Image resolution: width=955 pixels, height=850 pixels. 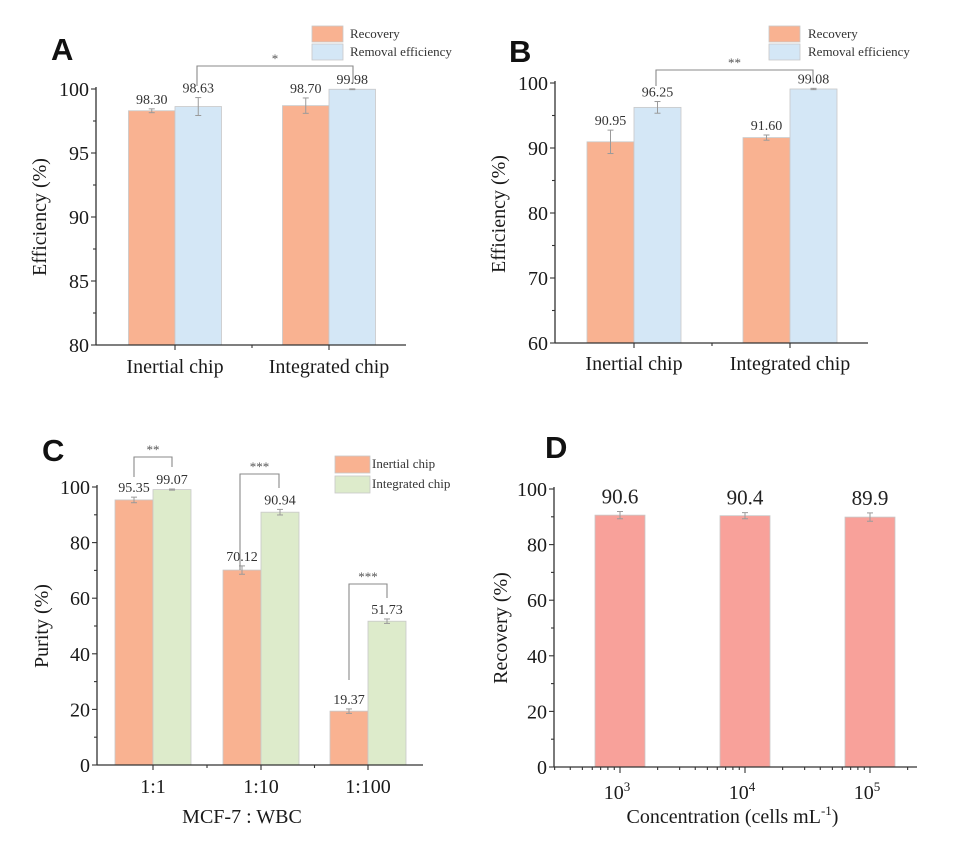 I want to click on panel-label: D, so click(x=556, y=447).